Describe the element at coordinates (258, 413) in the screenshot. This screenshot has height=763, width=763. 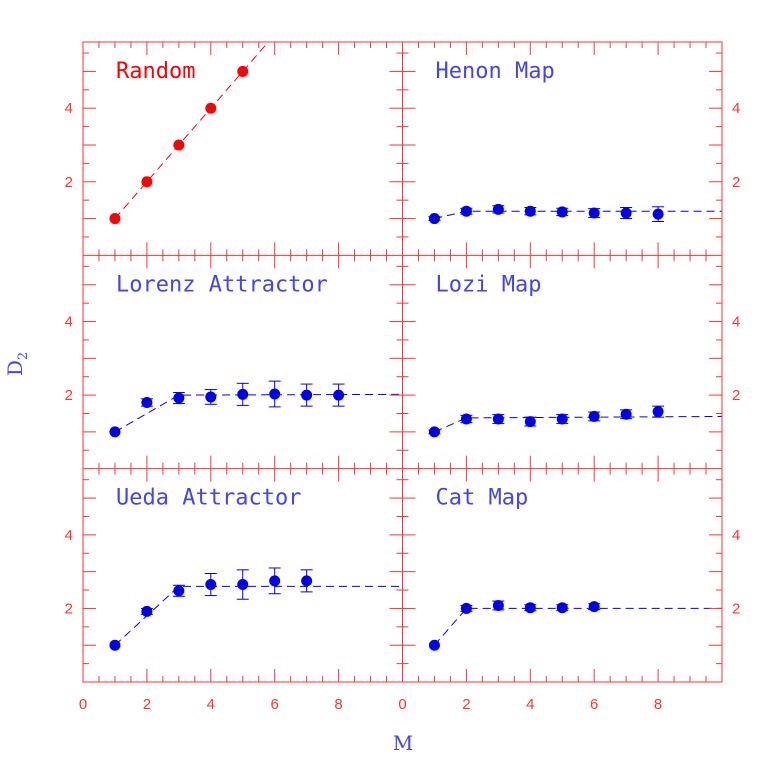
I see `fit-line-lorenz` at that location.